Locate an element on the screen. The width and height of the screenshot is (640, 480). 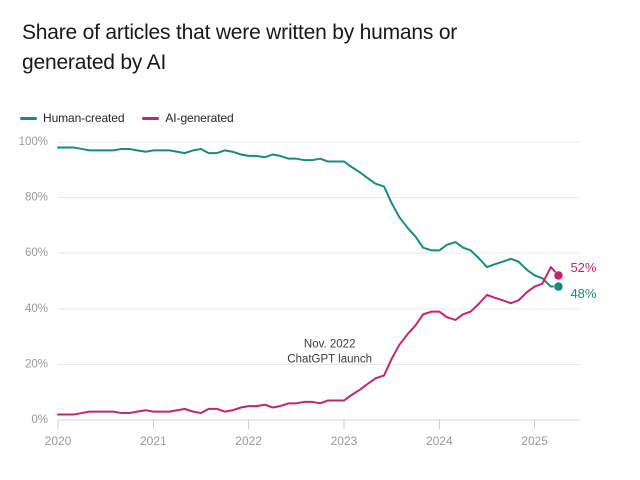
chart-legend: Human-created AI-generated is located at coordinates (127, 118).